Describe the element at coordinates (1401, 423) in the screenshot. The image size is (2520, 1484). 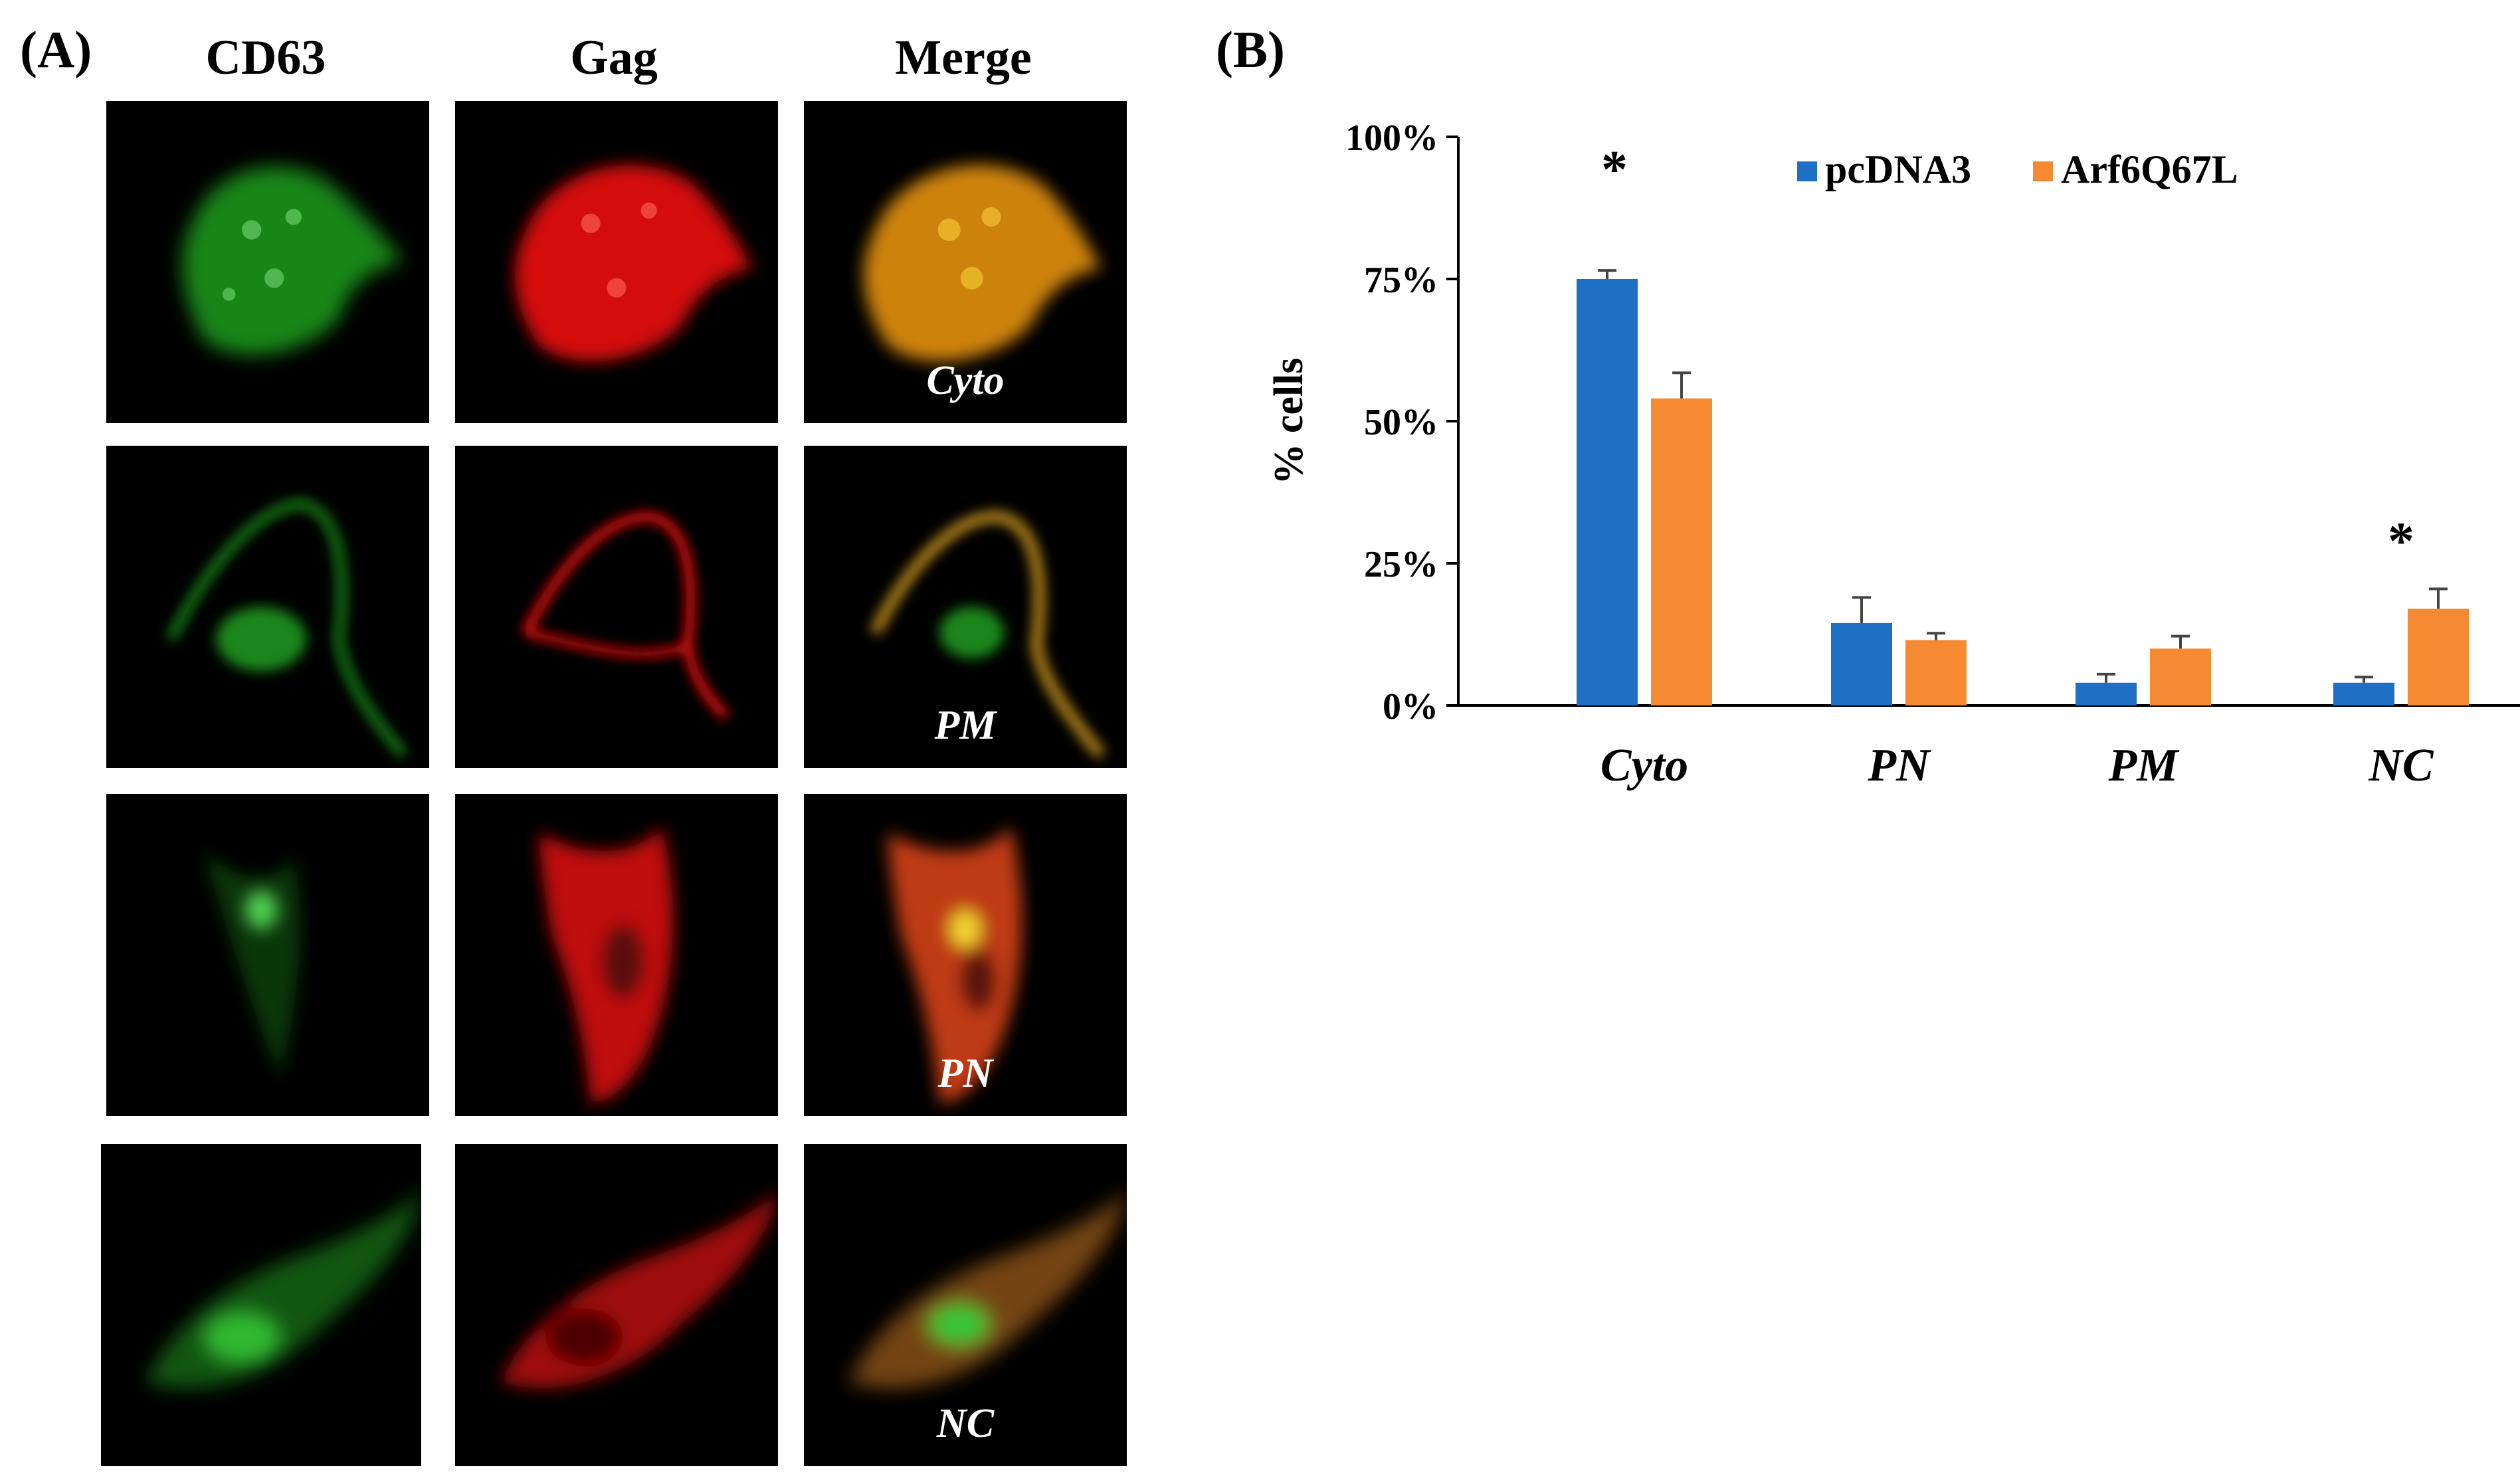
I see `y-tick-label: 50%` at that location.